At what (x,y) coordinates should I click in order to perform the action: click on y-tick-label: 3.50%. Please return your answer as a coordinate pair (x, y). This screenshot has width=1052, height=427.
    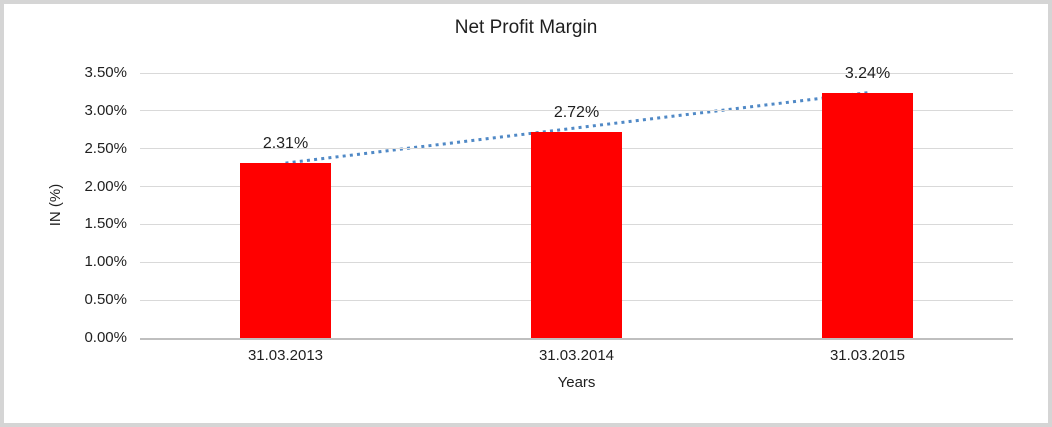
    Looking at the image, I should click on (105, 72).